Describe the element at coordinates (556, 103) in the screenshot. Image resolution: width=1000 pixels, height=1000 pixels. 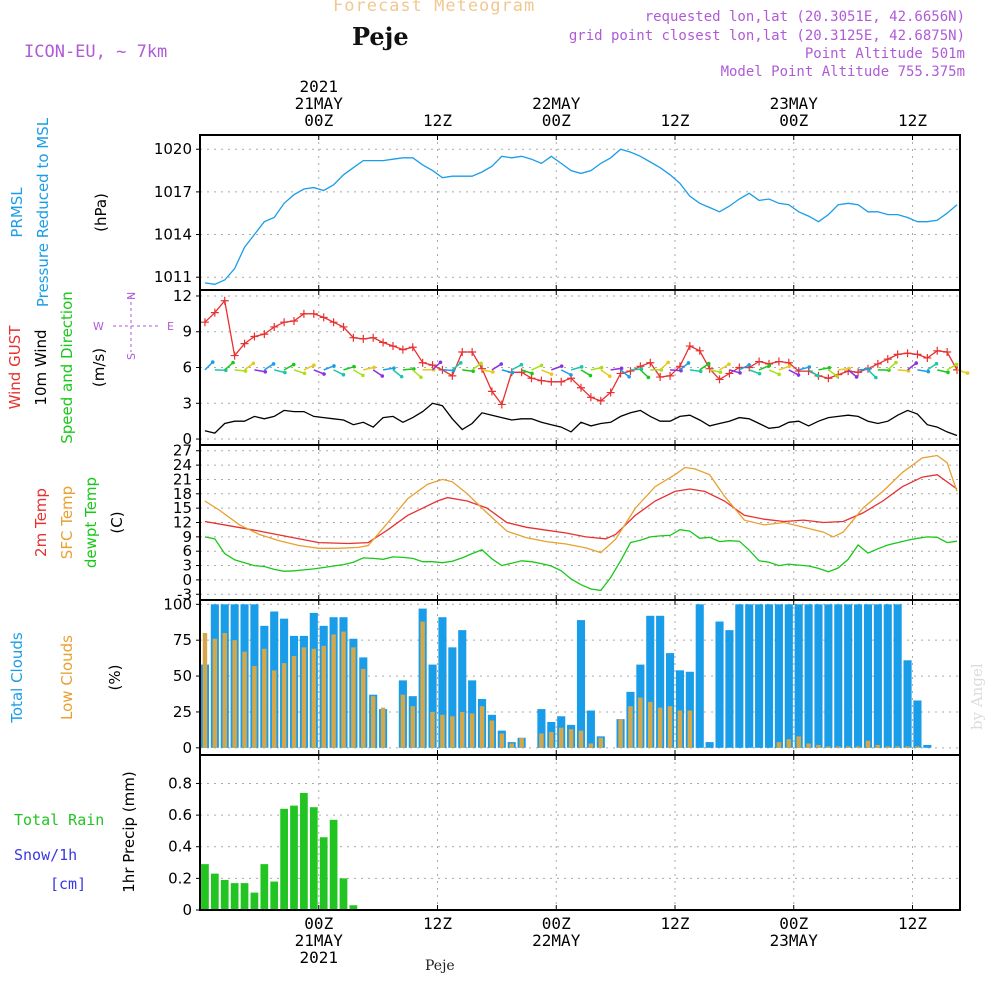
I see `top-time-label: 22MAY` at that location.